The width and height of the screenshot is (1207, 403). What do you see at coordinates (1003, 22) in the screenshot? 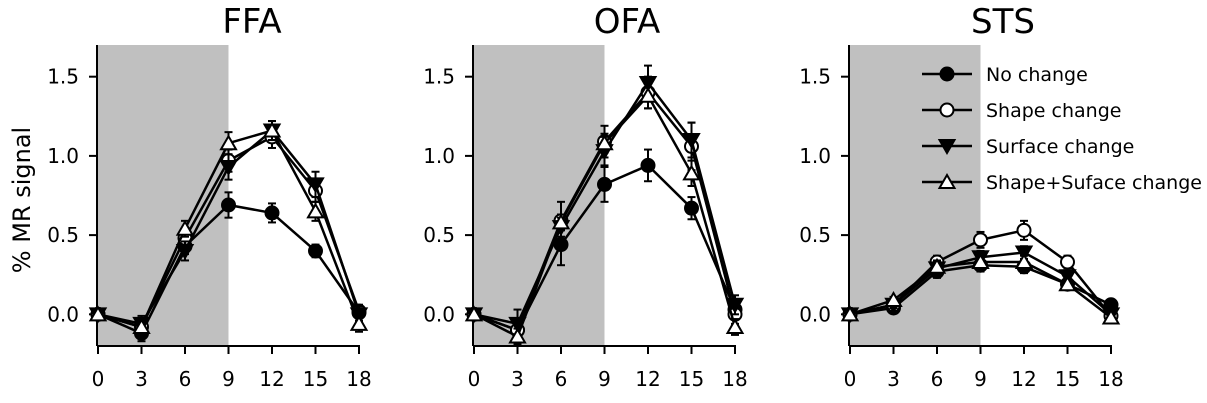
I see `panel-title: STS` at bounding box center [1003, 22].